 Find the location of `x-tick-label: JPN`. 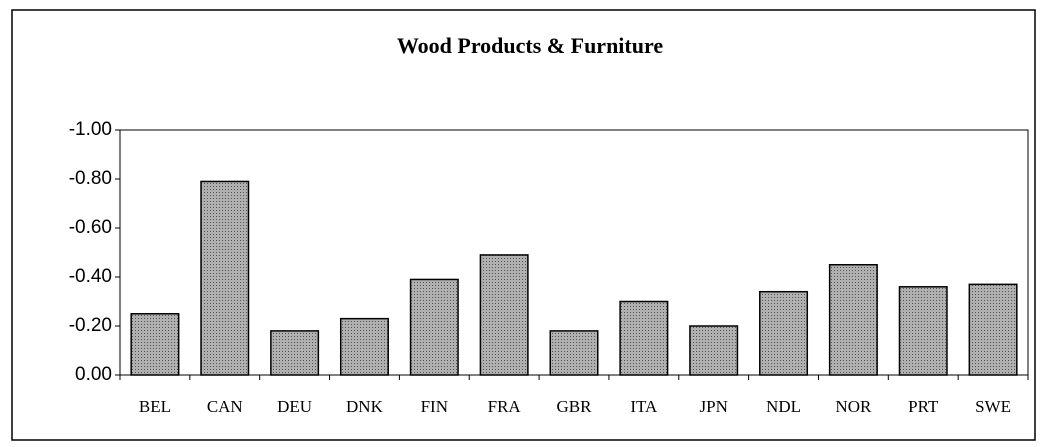

x-tick-label: JPN is located at coordinates (714, 406).